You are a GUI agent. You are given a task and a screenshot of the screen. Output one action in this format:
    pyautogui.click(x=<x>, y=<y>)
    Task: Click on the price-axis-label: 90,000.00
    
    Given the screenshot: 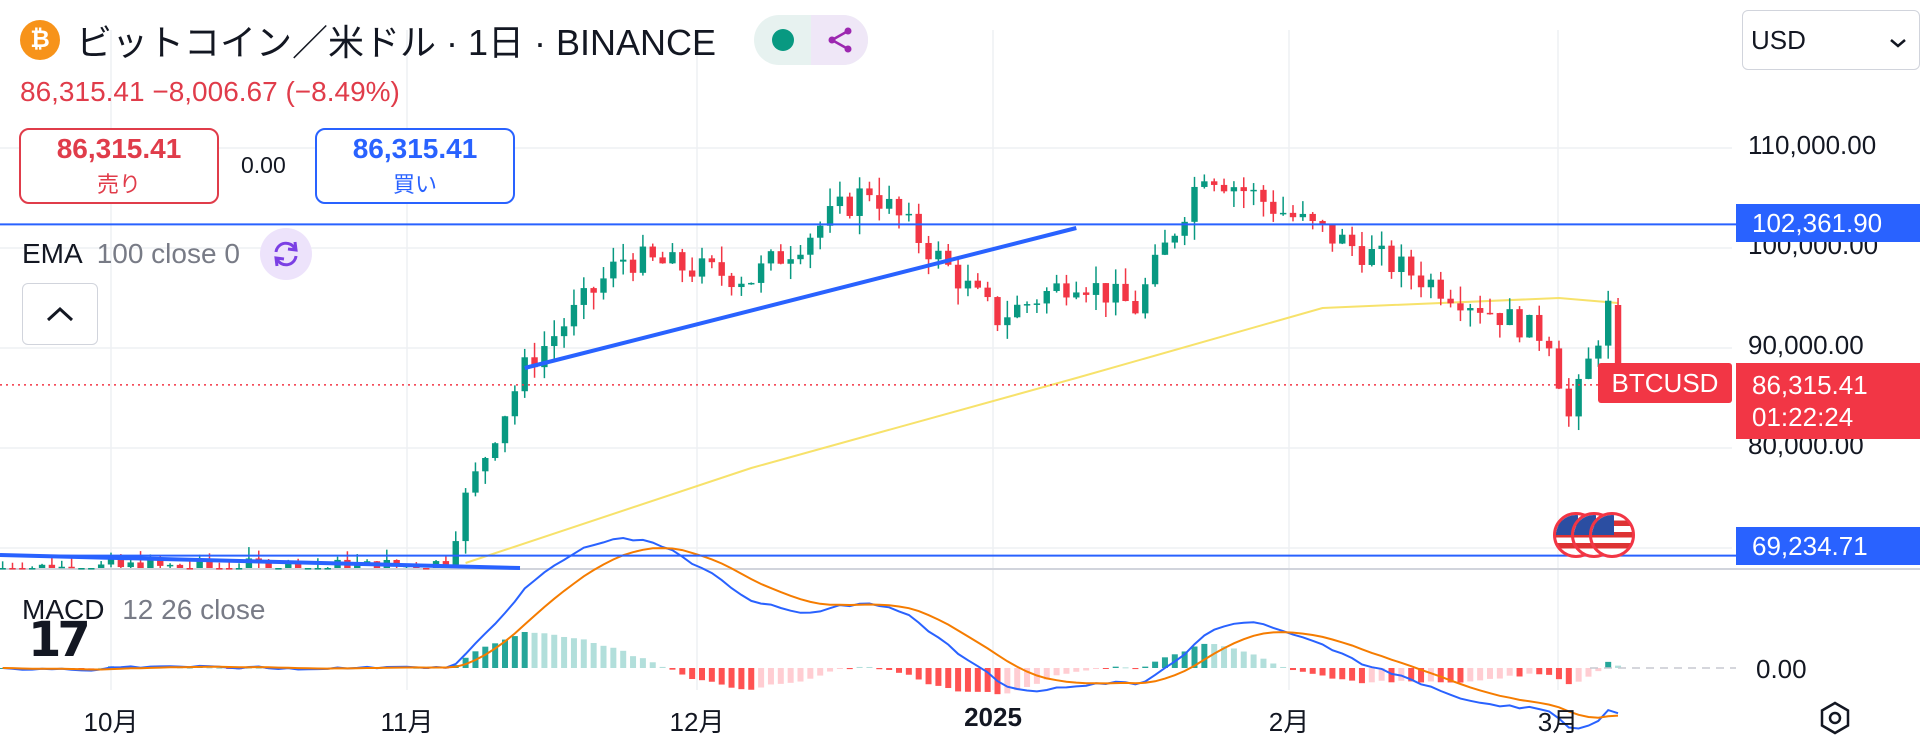 What is the action you would take?
    pyautogui.click(x=1806, y=345)
    